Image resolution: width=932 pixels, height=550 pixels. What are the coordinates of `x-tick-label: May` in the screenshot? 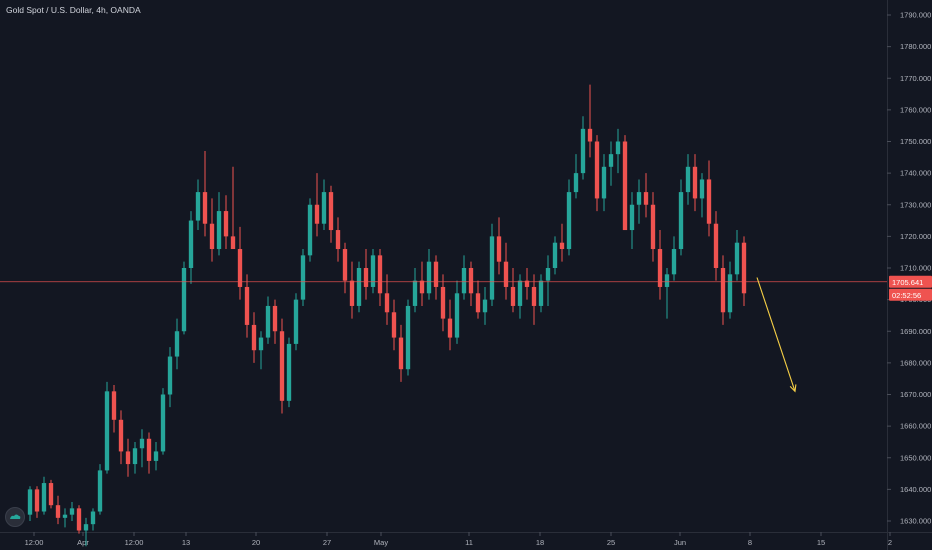 It's located at (381, 542).